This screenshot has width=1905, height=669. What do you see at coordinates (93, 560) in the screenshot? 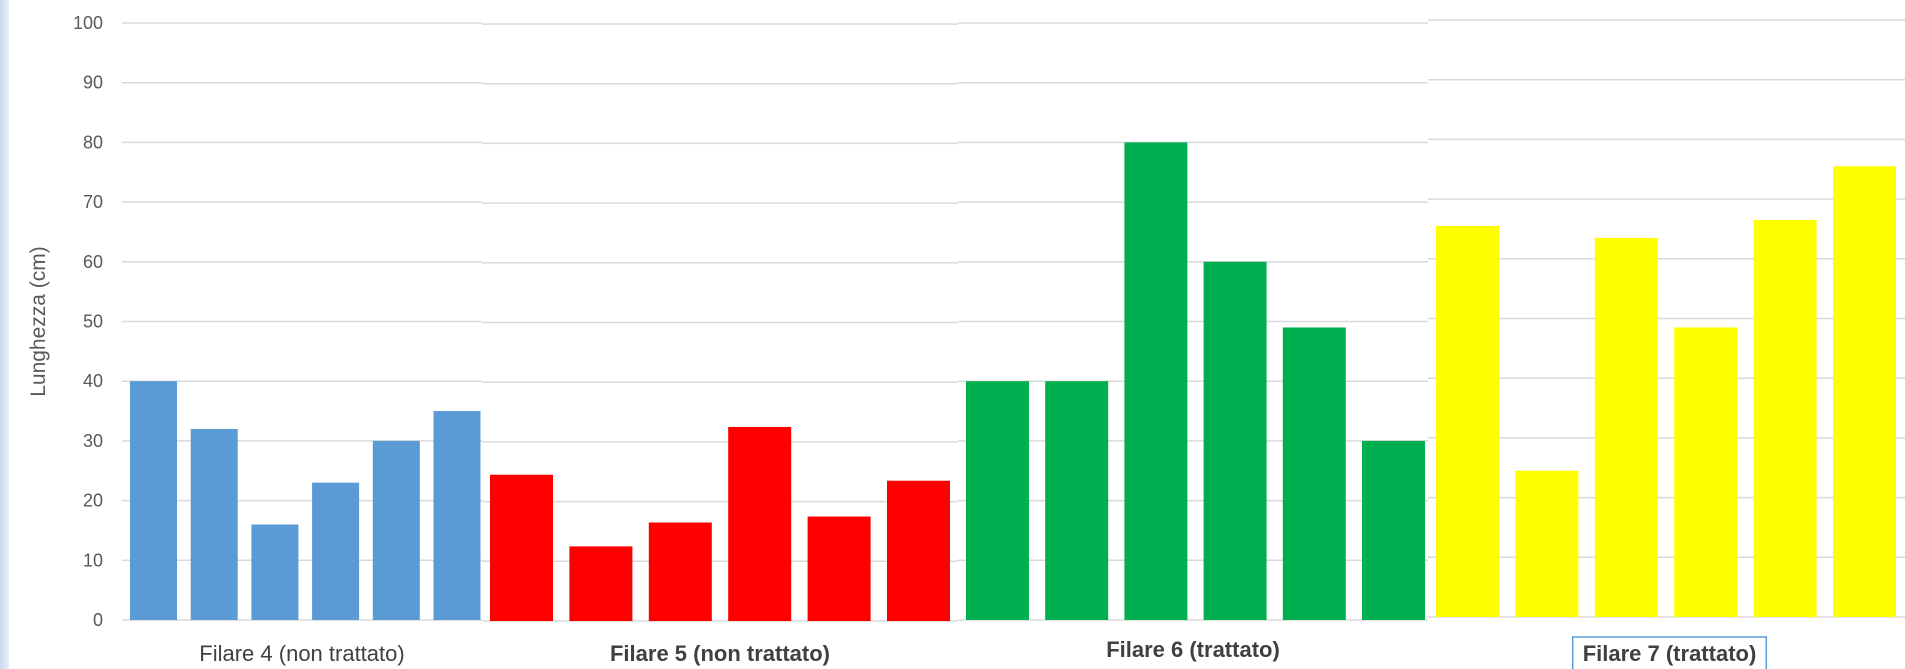
I see `y-tick-label: 10` at bounding box center [93, 560].